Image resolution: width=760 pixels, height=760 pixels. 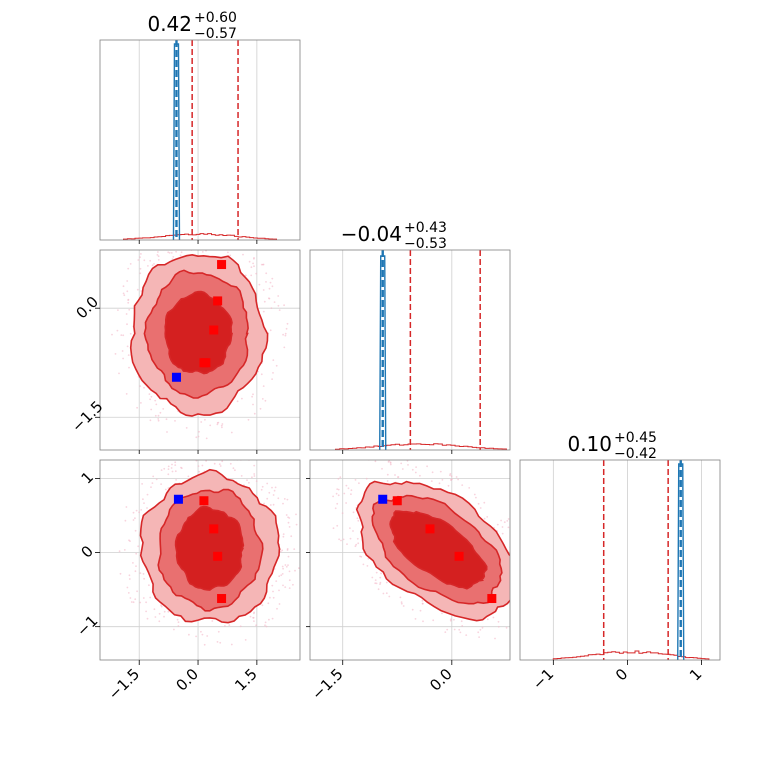 I want to click on y-tick-label: 0.0, so click(x=87, y=308).